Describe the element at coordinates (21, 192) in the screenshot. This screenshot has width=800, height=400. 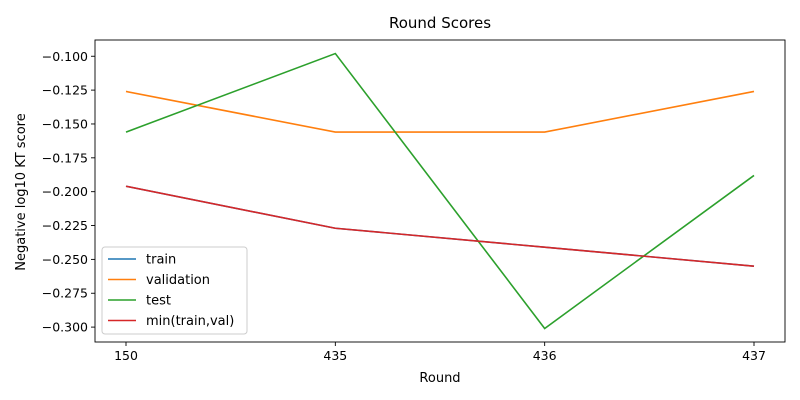
I see `y-axis-label: Negative log10 KT score` at that location.